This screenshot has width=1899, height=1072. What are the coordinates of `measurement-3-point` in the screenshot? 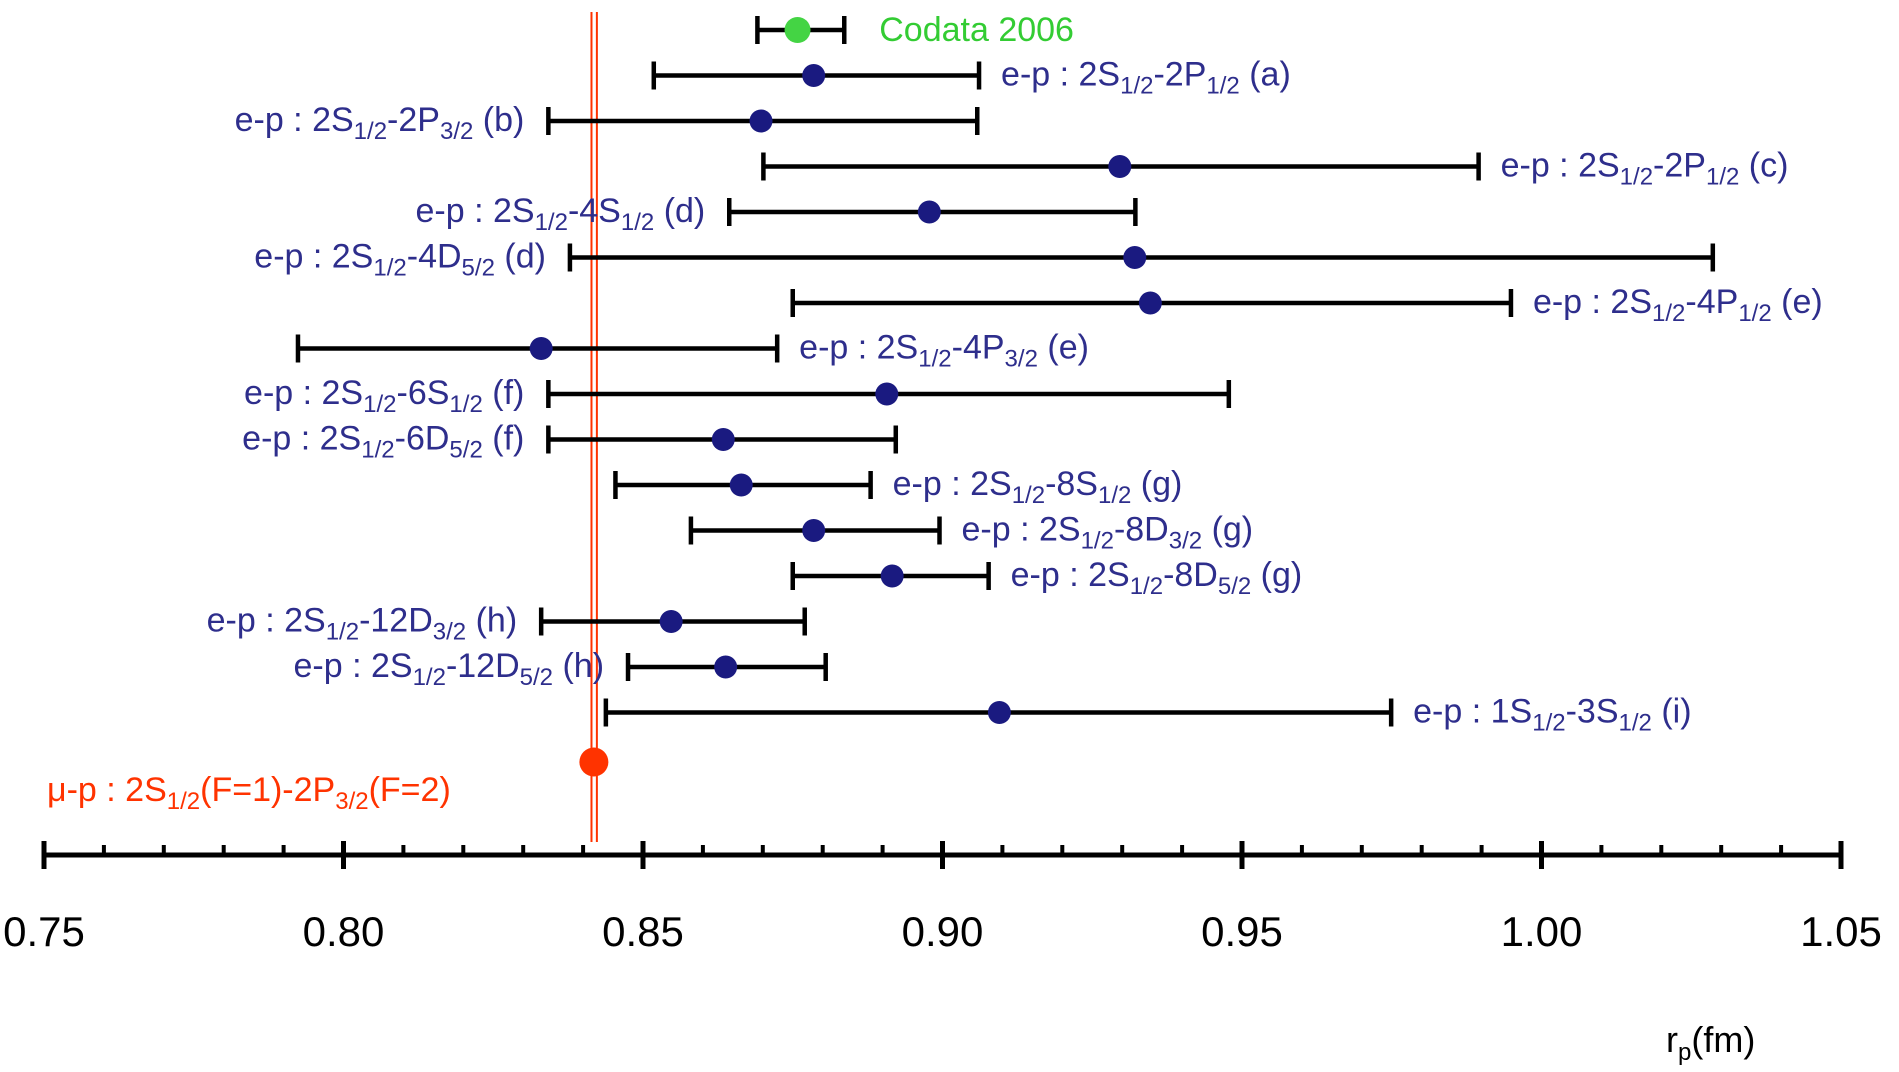 It's located at (1120, 166).